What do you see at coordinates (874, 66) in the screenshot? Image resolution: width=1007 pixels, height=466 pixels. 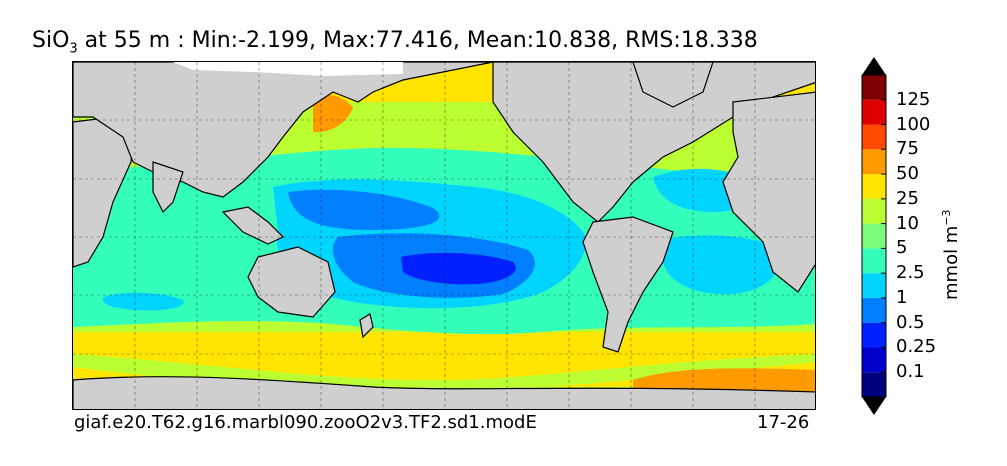 I see `colorbar-max-extend` at bounding box center [874, 66].